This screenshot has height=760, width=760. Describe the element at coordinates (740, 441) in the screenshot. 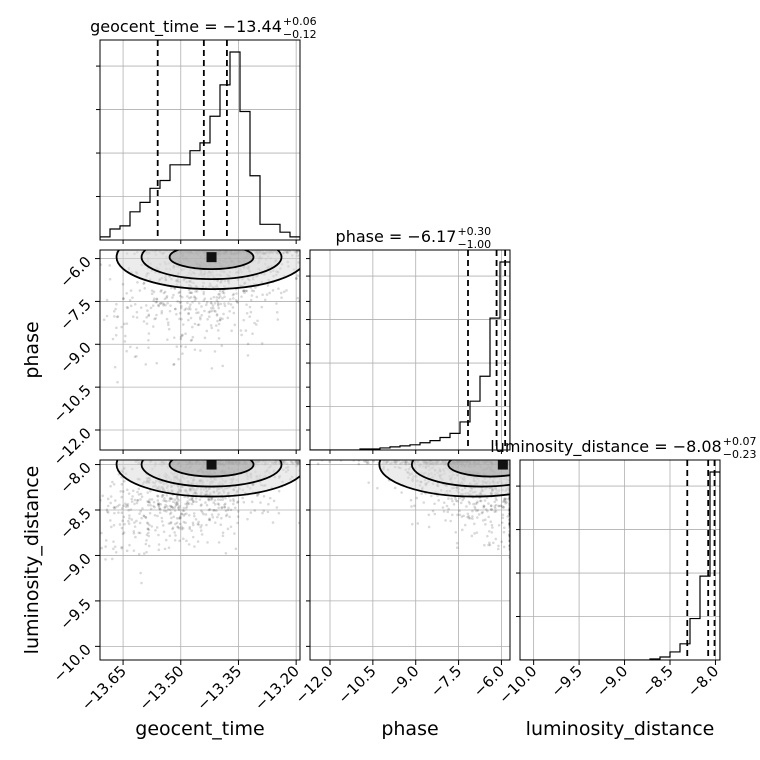

I see `title-upper-error: +0.07` at that location.